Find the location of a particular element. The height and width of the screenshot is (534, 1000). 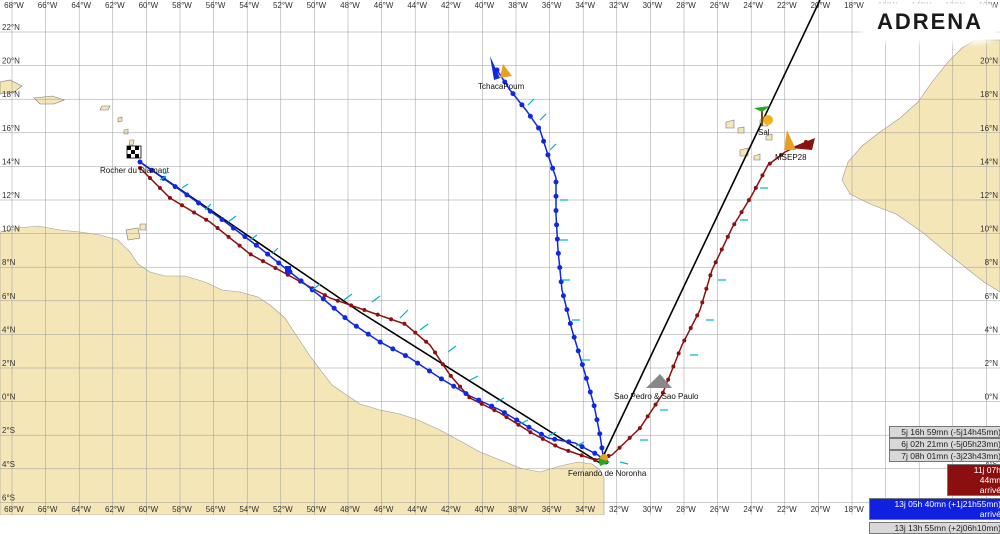

lon-label-top: 32°W is located at coordinates (619, 5).